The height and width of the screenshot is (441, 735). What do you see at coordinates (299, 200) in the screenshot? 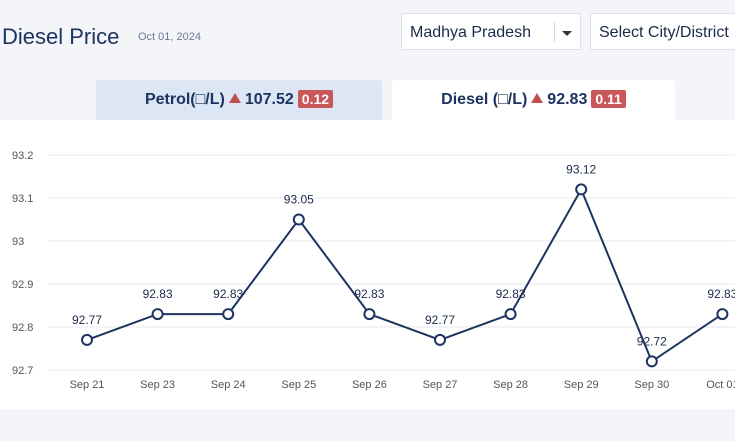
I see `data-label: 93.05` at bounding box center [299, 200].